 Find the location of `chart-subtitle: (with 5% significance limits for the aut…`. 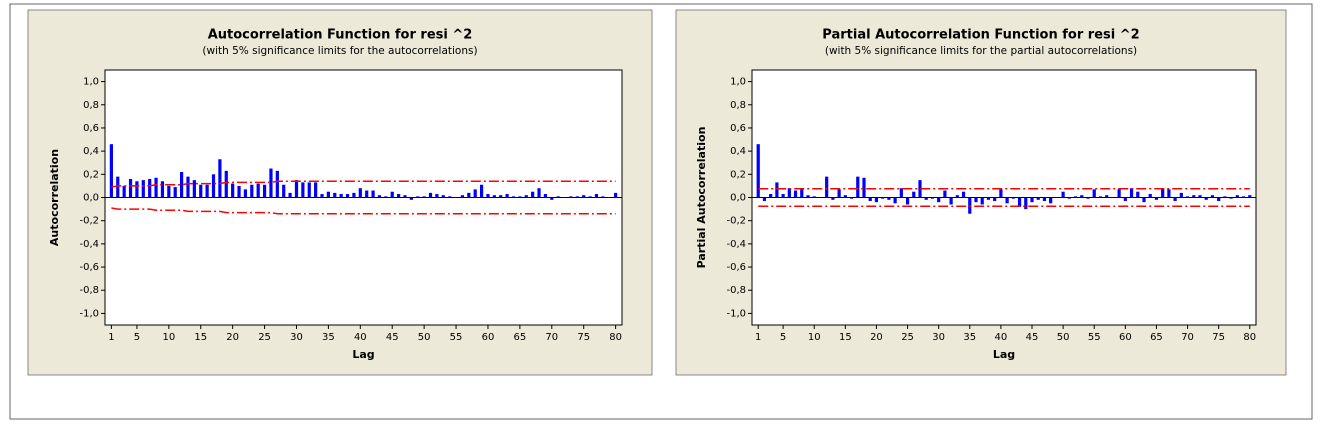

chart-subtitle: (with 5% significance limits for the aut… is located at coordinates (339, 51).